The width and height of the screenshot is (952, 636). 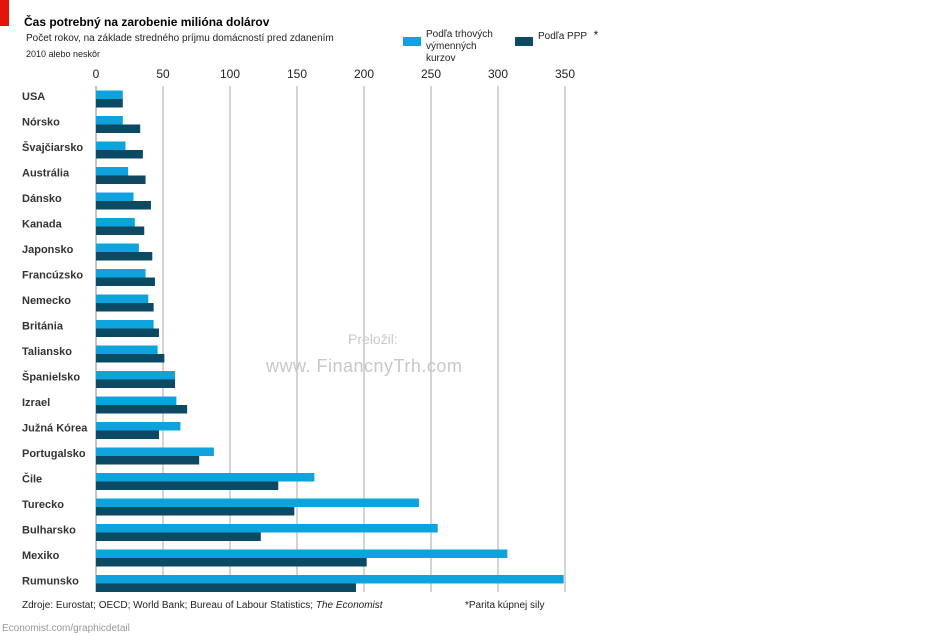 What do you see at coordinates (230, 74) in the screenshot?
I see `x-tick-label-100: 100` at bounding box center [230, 74].